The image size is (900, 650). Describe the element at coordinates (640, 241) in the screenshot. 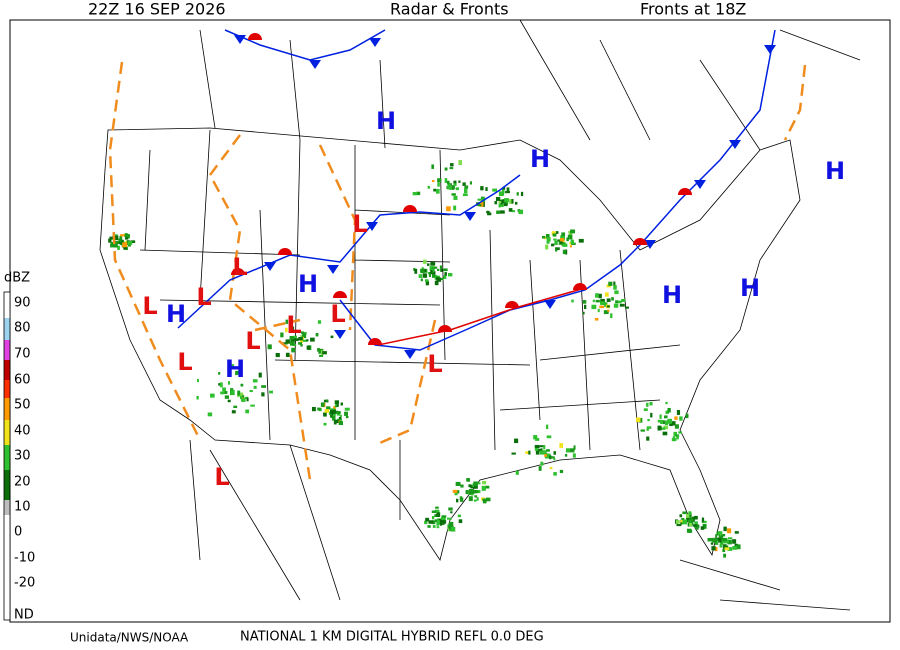

I see `warm-bump` at that location.